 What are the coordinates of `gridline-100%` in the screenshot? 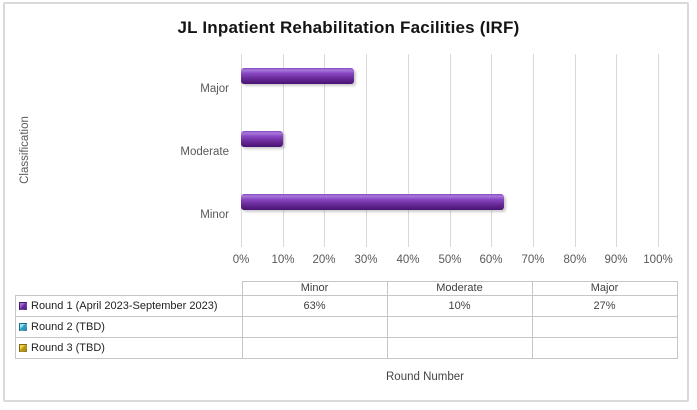 It's located at (658, 150).